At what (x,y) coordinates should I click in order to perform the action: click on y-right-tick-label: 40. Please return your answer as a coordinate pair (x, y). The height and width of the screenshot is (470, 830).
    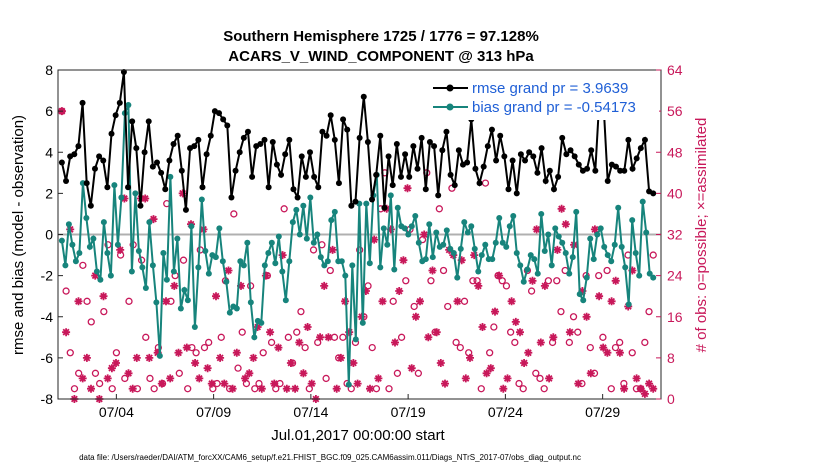
    Looking at the image, I should click on (675, 193).